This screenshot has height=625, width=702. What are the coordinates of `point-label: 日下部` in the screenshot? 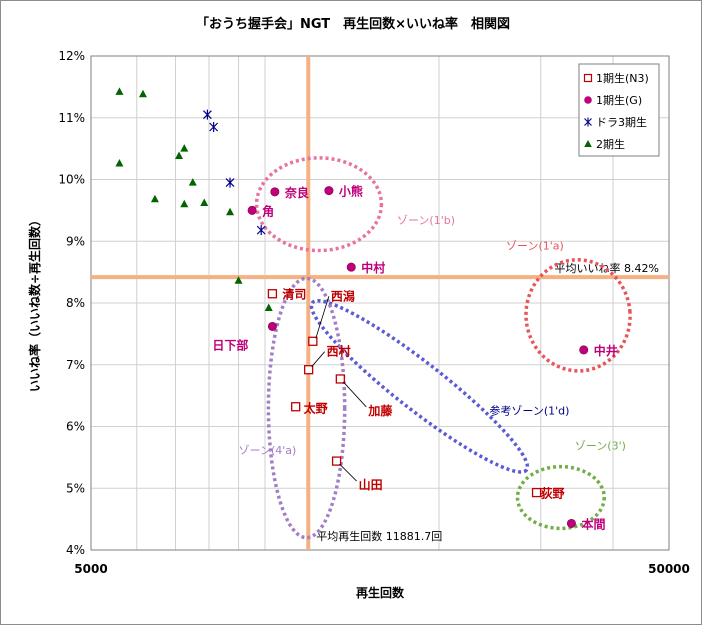 It's located at (230, 344).